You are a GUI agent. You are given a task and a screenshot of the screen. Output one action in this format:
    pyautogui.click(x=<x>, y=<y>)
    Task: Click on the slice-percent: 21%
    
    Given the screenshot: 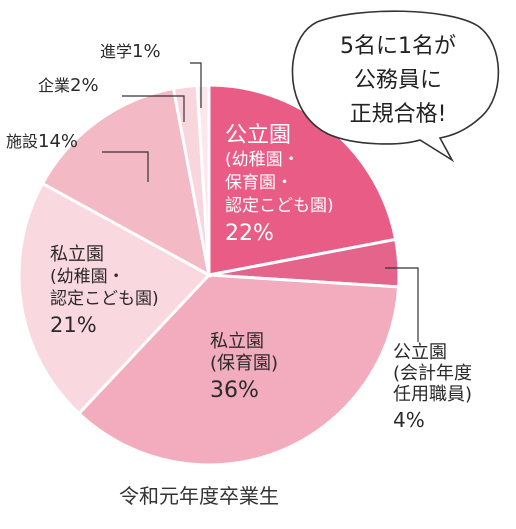 What is the action you would take?
    pyautogui.click(x=73, y=325)
    